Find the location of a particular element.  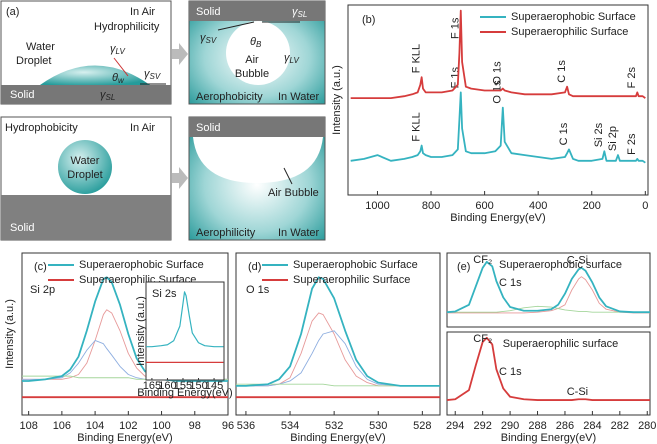

x-tick-label: 145 is located at coordinates (214, 386).